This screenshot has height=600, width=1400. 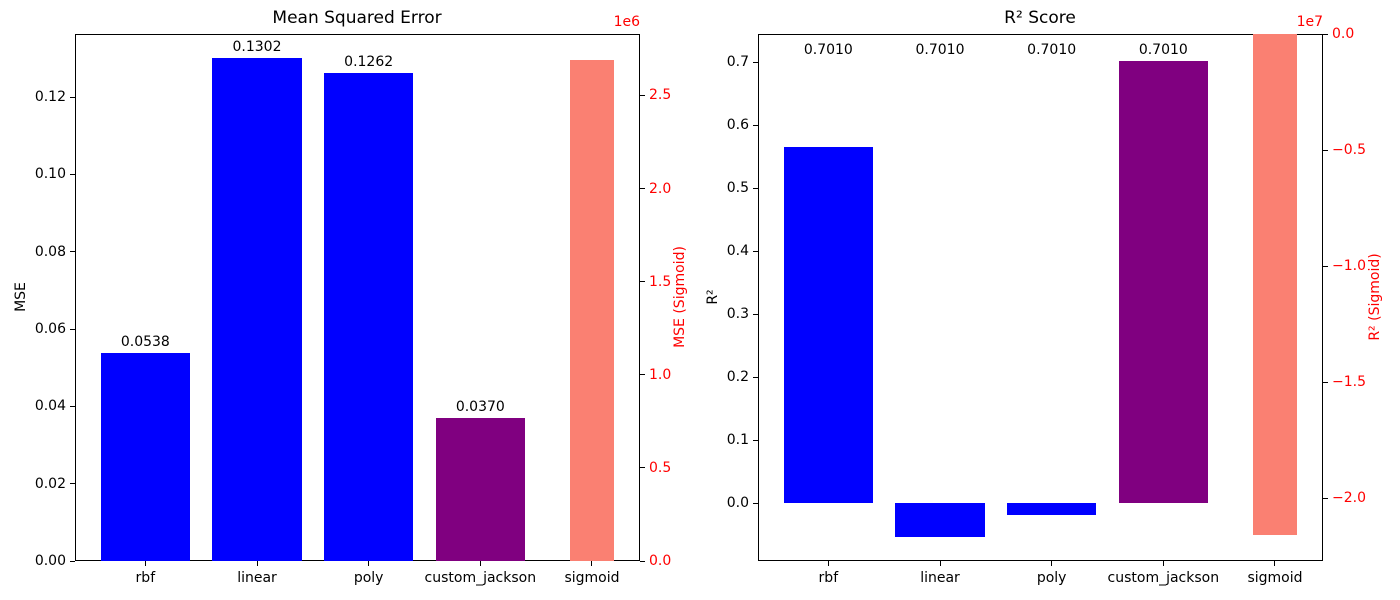 What do you see at coordinates (737, 314) in the screenshot?
I see `y-tick-label: 0.3` at bounding box center [737, 314].